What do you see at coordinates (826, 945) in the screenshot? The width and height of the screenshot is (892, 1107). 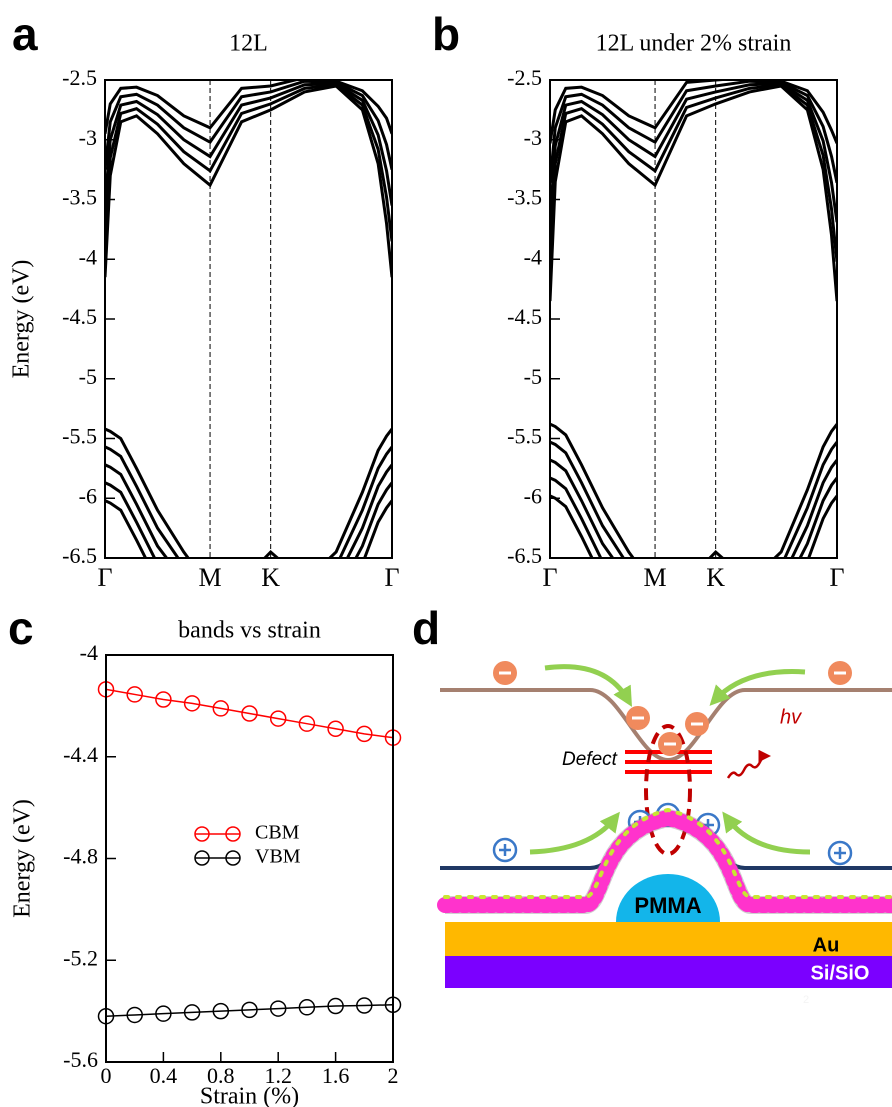 I see `gold-label: Au` at bounding box center [826, 945].